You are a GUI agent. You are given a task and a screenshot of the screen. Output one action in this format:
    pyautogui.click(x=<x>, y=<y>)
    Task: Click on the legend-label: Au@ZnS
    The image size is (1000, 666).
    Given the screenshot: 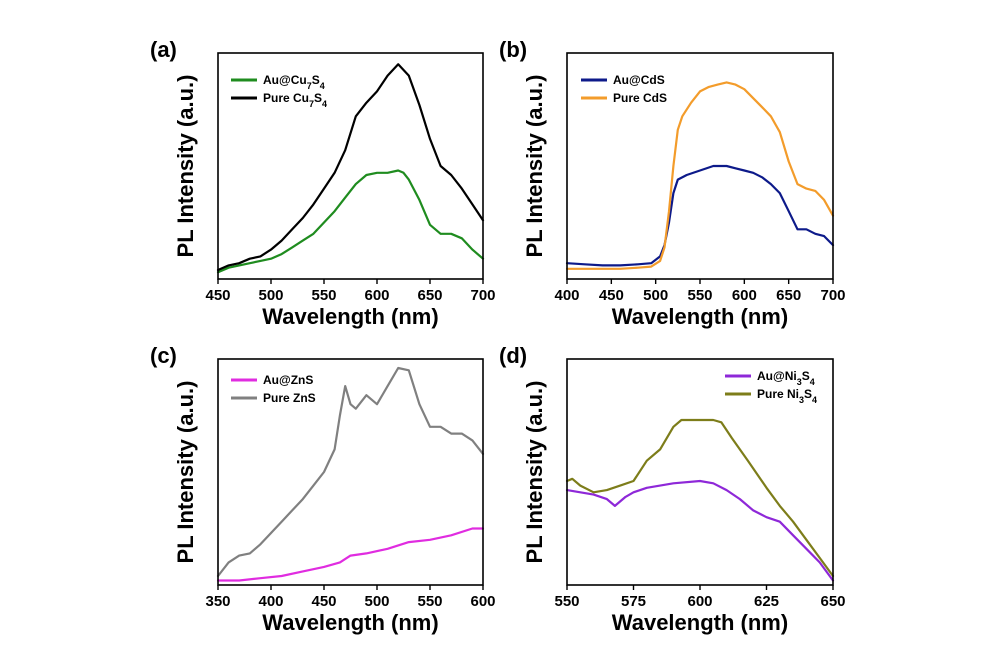 What is the action you would take?
    pyautogui.click(x=288, y=380)
    